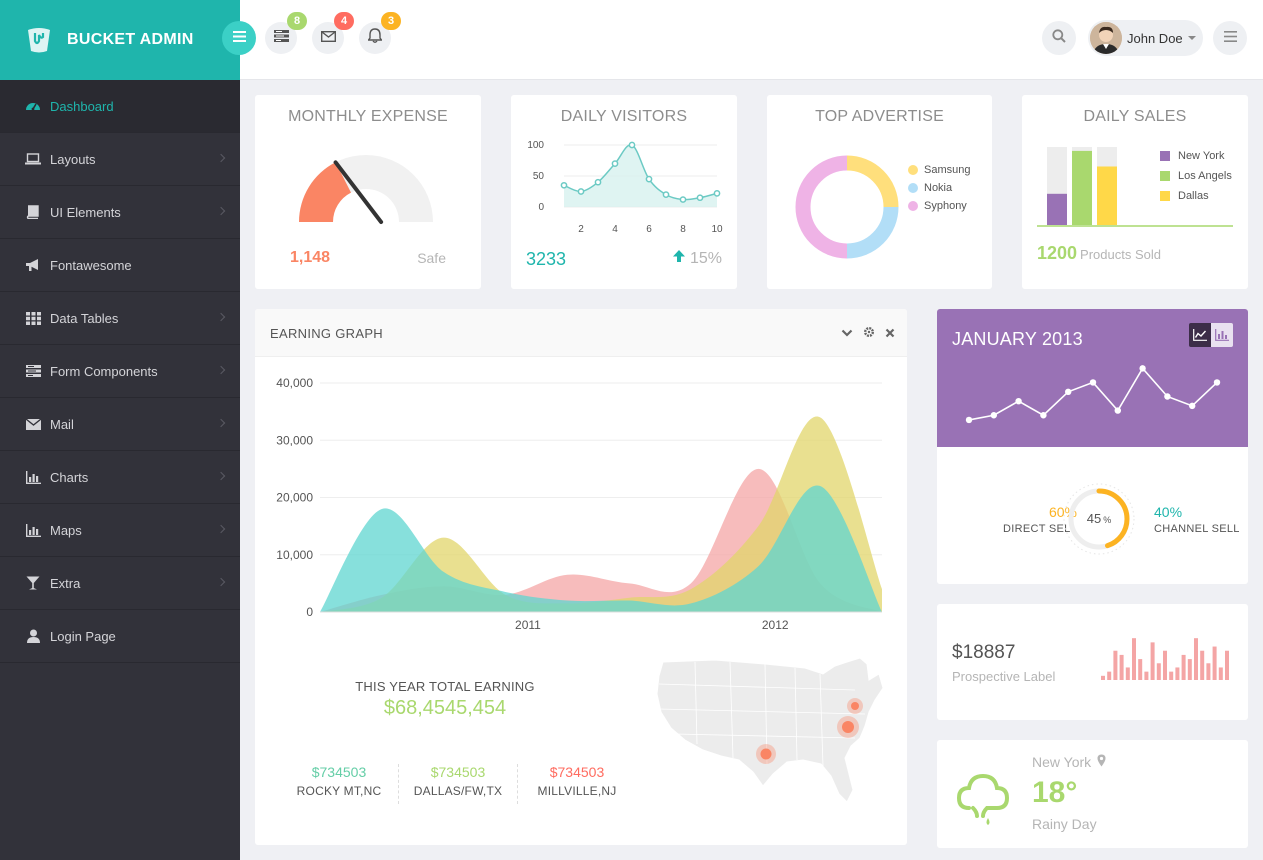  I want to click on top-advertise-donut, so click(847, 207).